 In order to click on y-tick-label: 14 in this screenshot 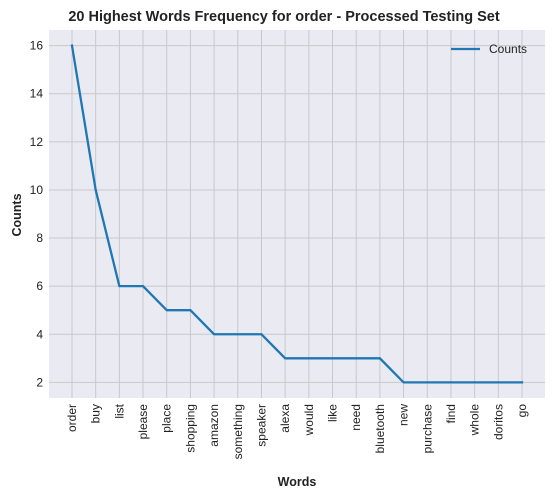, I will do `click(37, 94)`.